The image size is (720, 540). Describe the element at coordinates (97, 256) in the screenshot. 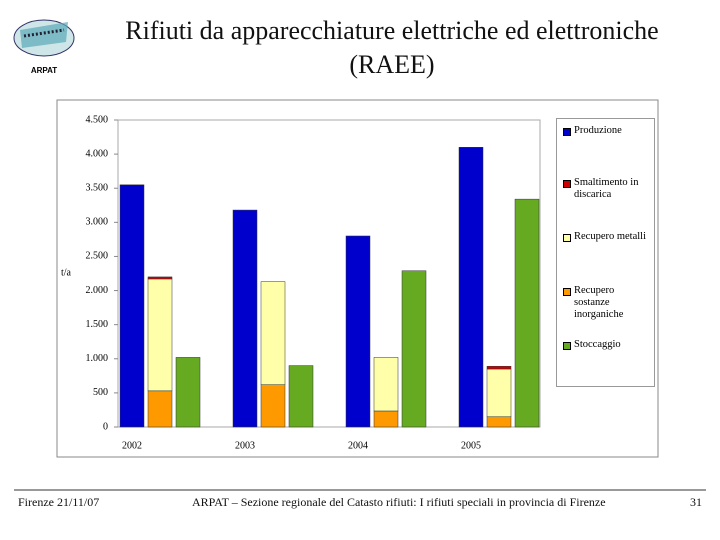

I see `y-tick-label: 2.500` at that location.